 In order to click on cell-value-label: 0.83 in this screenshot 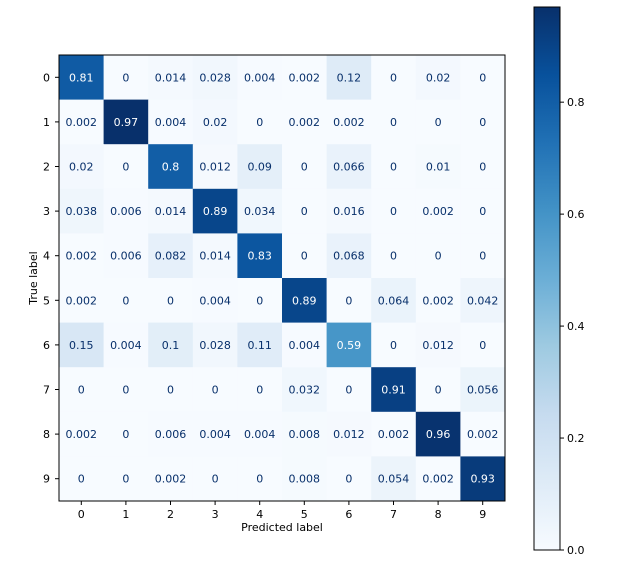, I will do `click(259, 256)`.